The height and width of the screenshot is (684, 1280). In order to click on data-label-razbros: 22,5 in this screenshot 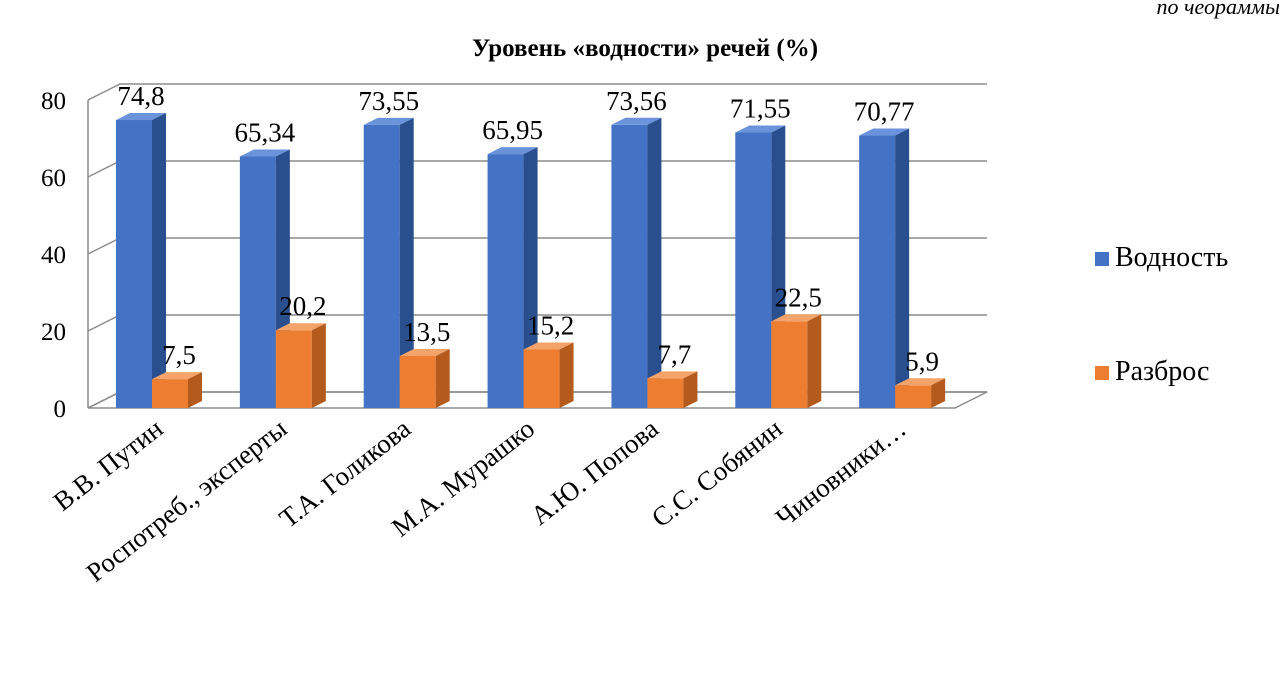, I will do `click(798, 297)`.